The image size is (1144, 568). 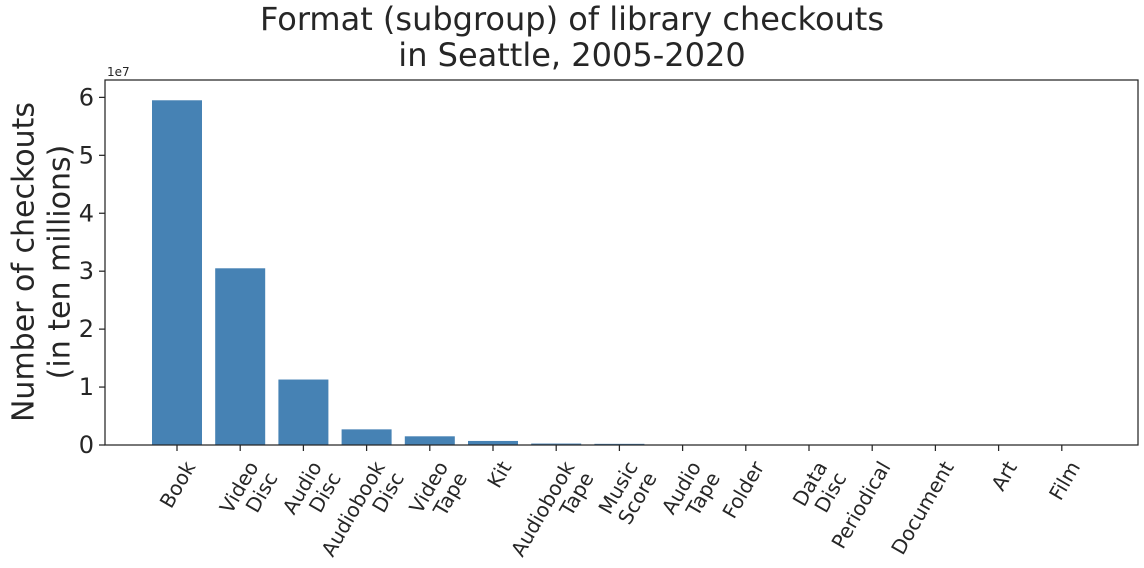 What do you see at coordinates (86, 213) in the screenshot?
I see `y-tick-label: 4` at bounding box center [86, 213].